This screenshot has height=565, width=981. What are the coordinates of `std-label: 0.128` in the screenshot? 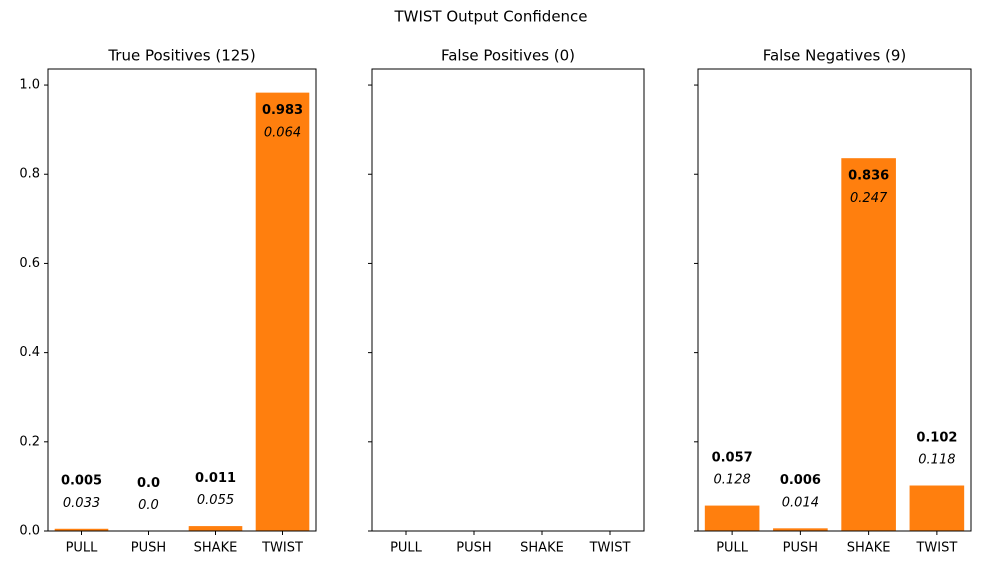 It's located at (732, 480).